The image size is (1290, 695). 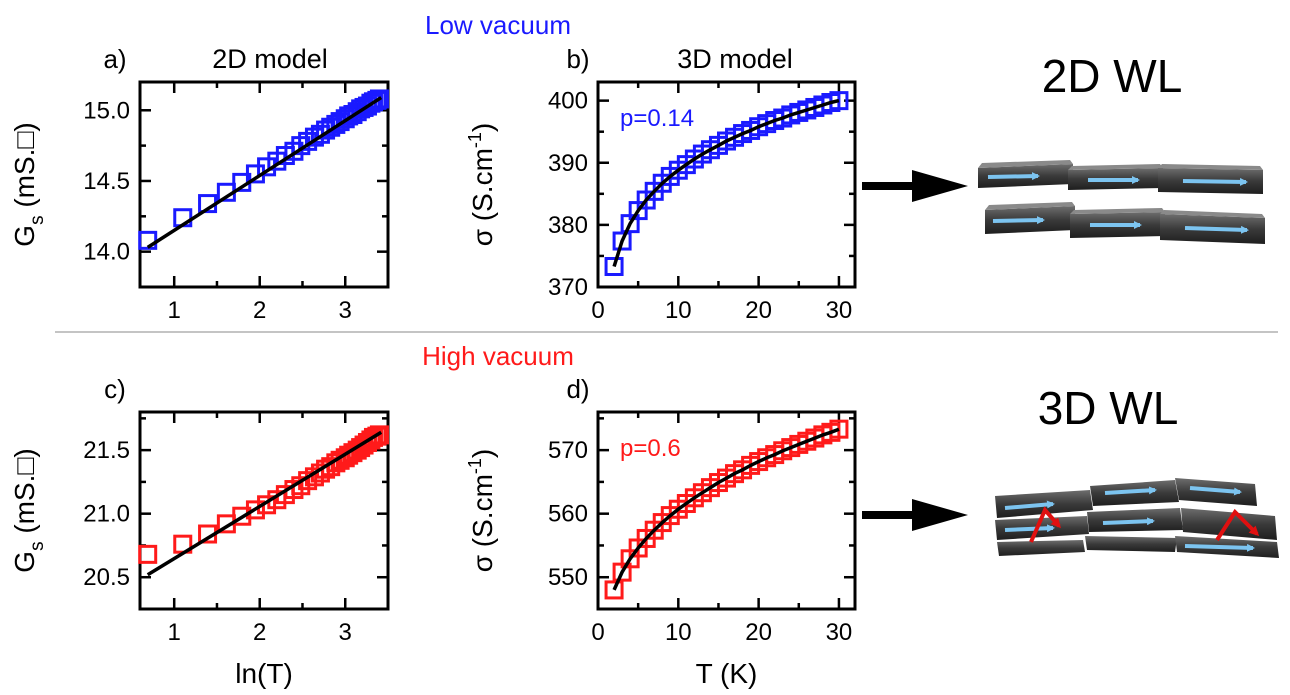 I want to click on transition-arrow-2d, so click(x=915, y=186).